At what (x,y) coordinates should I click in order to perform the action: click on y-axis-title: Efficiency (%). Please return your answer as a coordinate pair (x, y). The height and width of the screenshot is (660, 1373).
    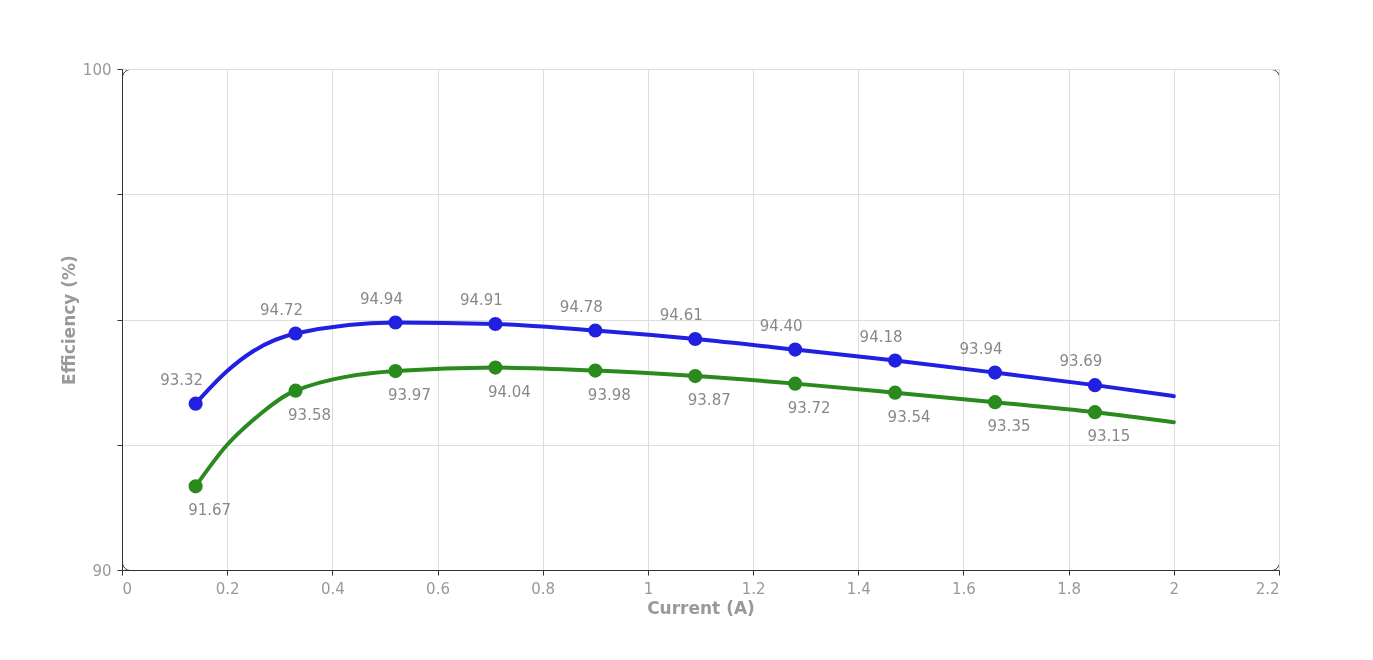
    Looking at the image, I should click on (68, 320).